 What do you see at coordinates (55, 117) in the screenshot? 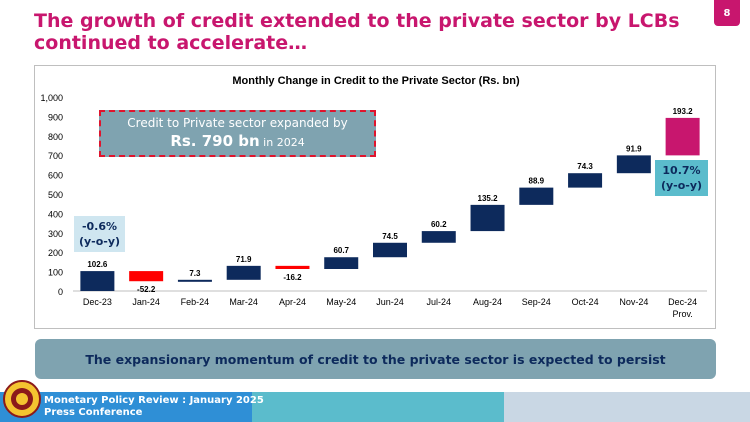
I see `y-tick-label: 900` at bounding box center [55, 117].